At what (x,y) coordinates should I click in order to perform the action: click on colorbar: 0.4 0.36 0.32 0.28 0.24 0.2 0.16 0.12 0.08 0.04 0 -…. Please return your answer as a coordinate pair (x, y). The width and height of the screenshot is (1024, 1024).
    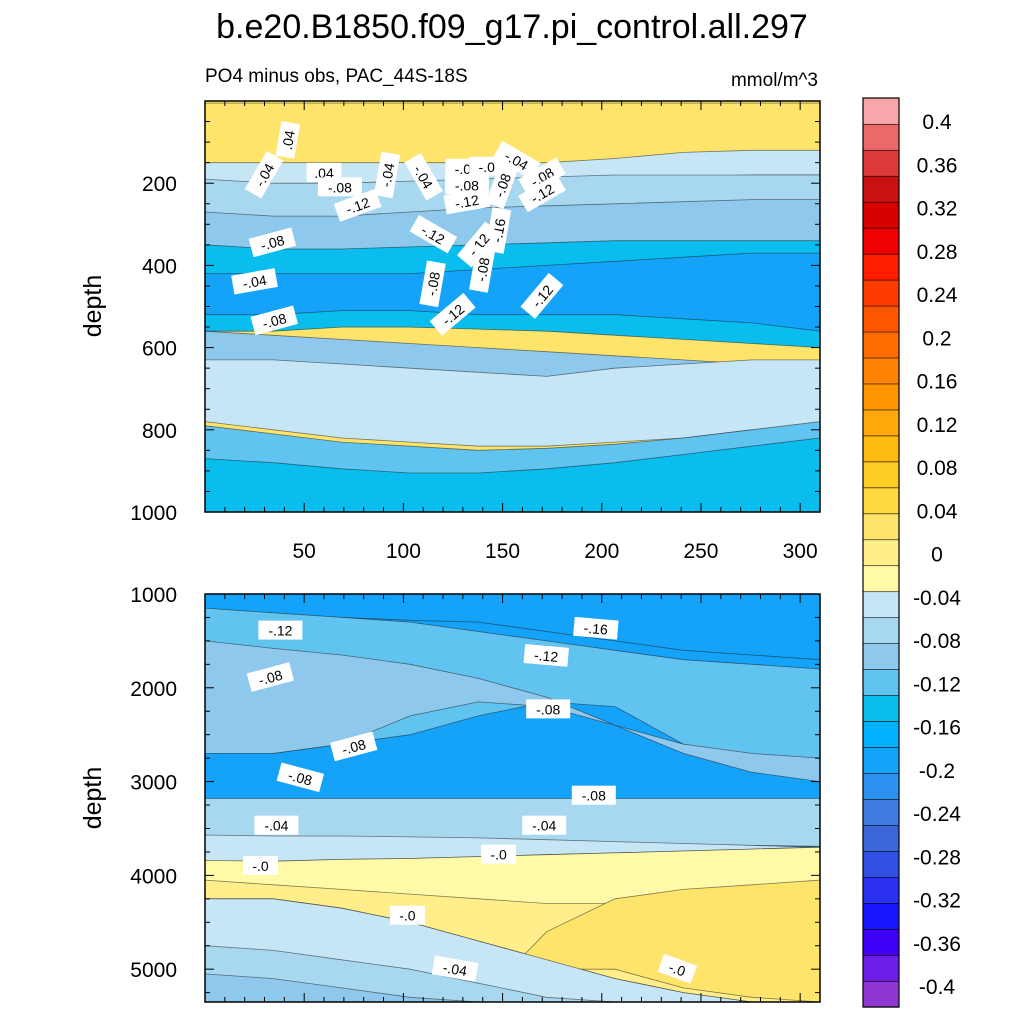
    Looking at the image, I should click on (911, 552).